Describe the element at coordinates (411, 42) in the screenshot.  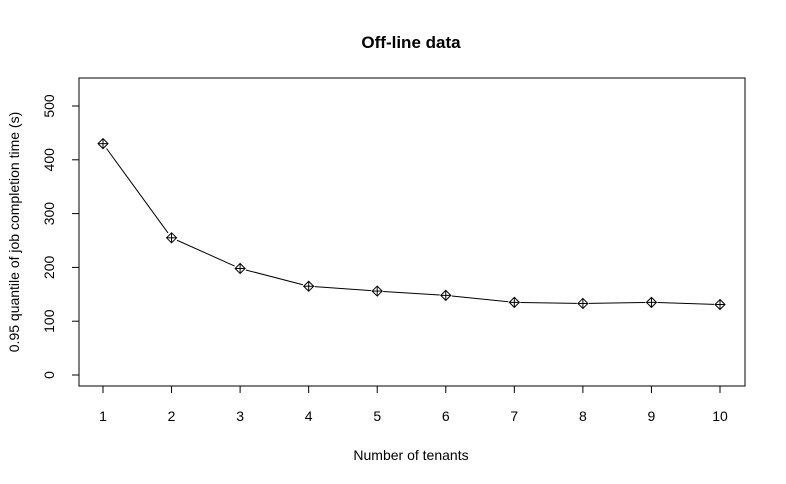
I see `chart-title: Off-line data` at that location.